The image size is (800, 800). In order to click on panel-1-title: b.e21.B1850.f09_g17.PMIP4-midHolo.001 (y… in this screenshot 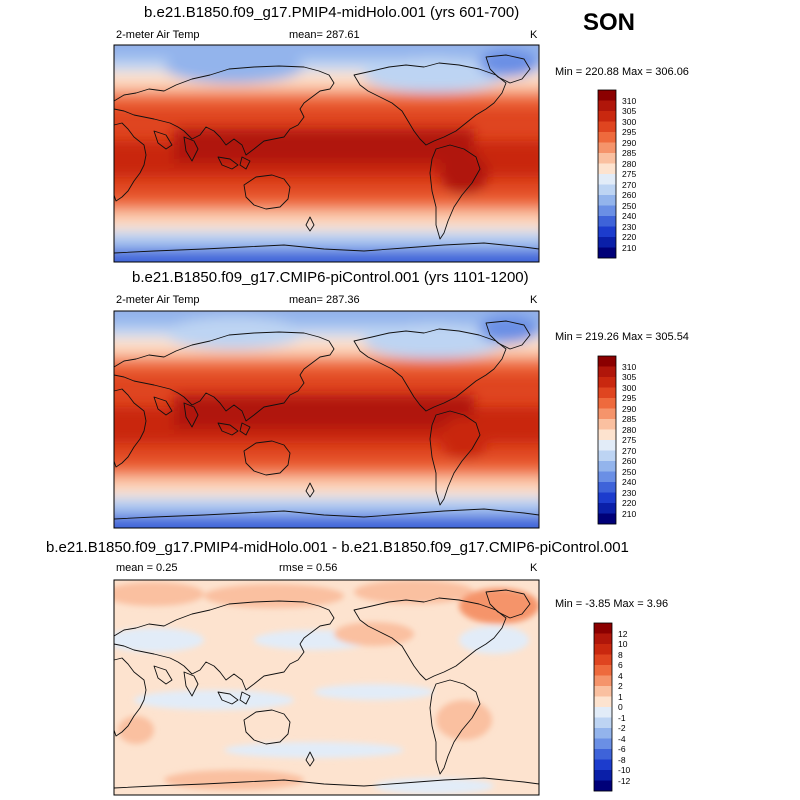, I will do `click(332, 12)`.